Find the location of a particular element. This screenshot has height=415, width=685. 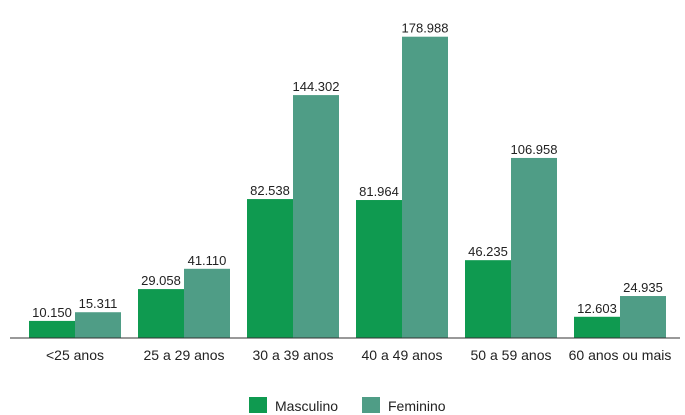

data-label-feminino-3: 178.988 is located at coordinates (425, 28).